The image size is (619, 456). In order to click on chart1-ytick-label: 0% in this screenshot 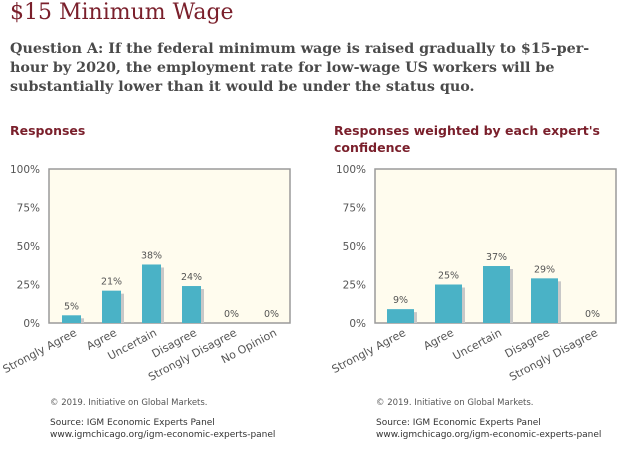, I will do `click(31, 324)`.